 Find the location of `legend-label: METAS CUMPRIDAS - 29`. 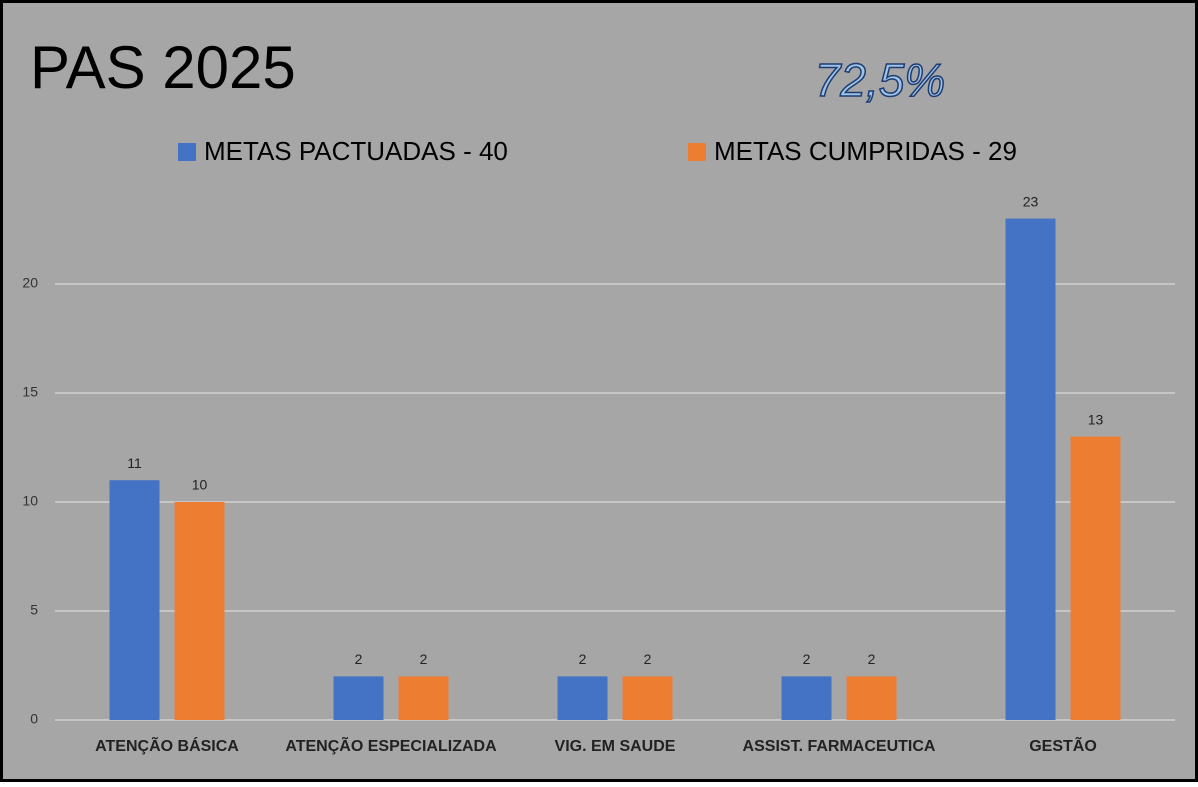

legend-label: METAS CUMPRIDAS - 29 is located at coordinates (865, 151).